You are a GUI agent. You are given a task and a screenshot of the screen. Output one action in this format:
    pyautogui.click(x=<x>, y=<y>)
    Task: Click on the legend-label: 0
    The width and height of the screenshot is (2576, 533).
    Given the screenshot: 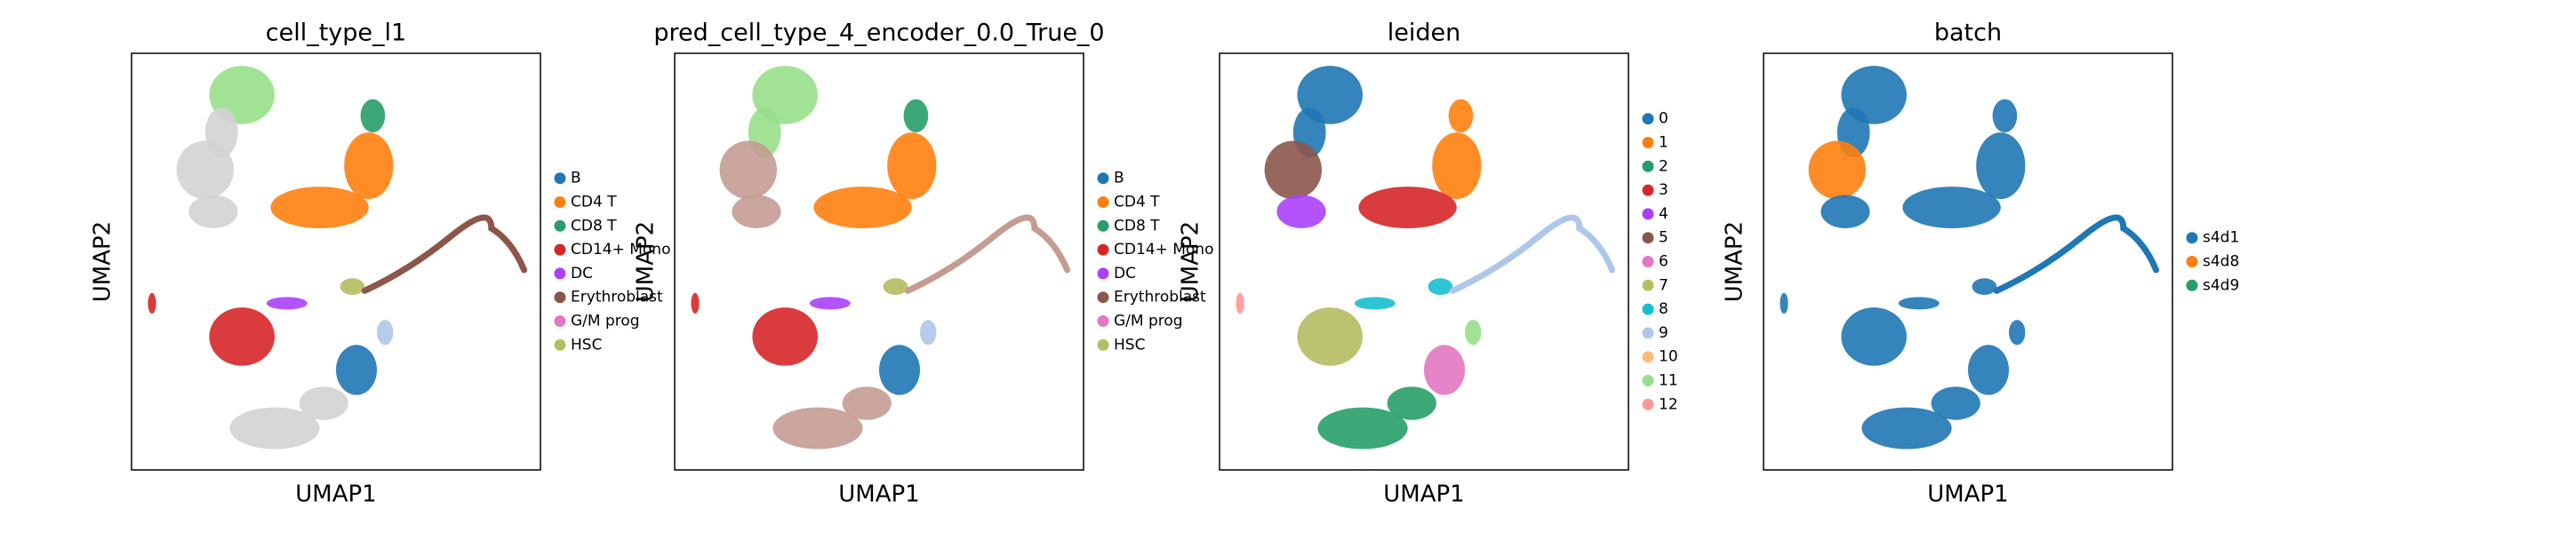 What is the action you would take?
    pyautogui.click(x=1663, y=119)
    